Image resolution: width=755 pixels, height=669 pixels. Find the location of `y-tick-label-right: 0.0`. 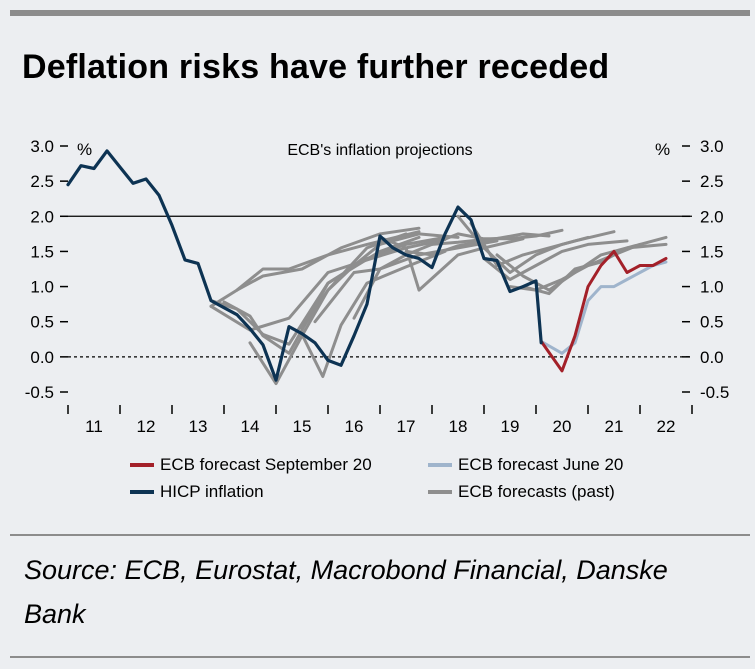

y-tick-label-right: 0.0 is located at coordinates (712, 357).